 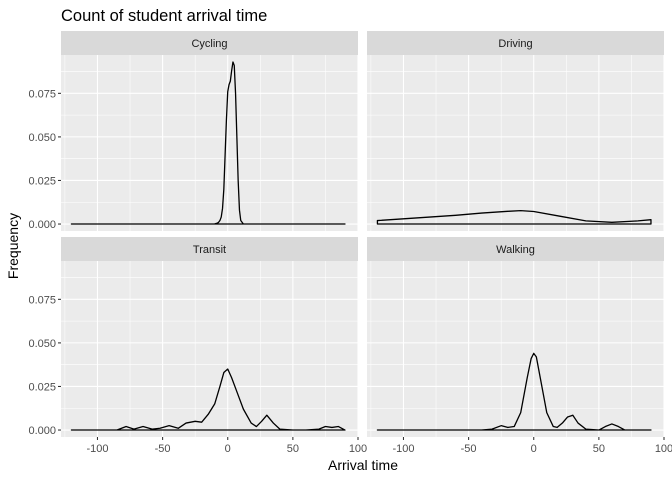 What do you see at coordinates (13, 246) in the screenshot?
I see `y-axis-title: Frequency` at bounding box center [13, 246].